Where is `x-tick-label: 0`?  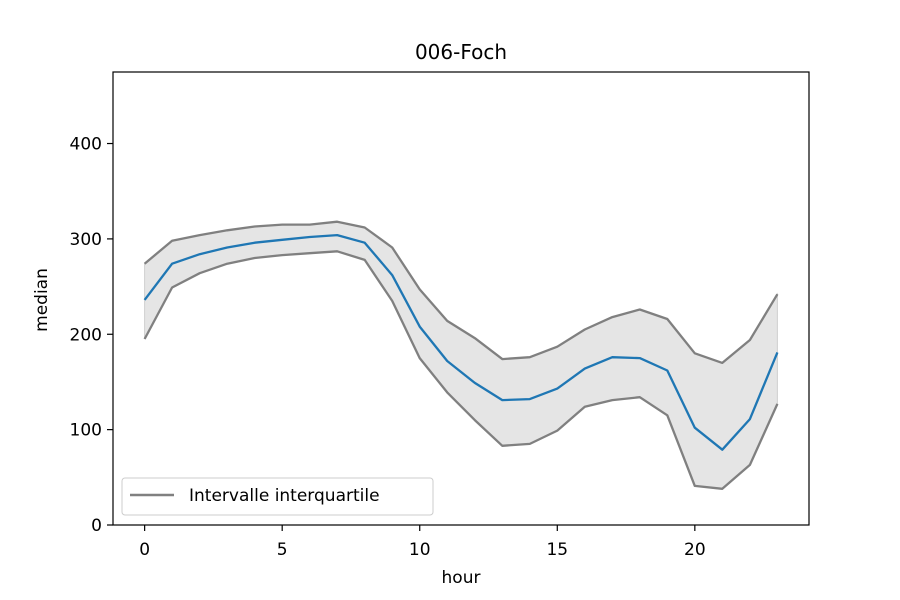 x-tick-label: 0 is located at coordinates (144, 550).